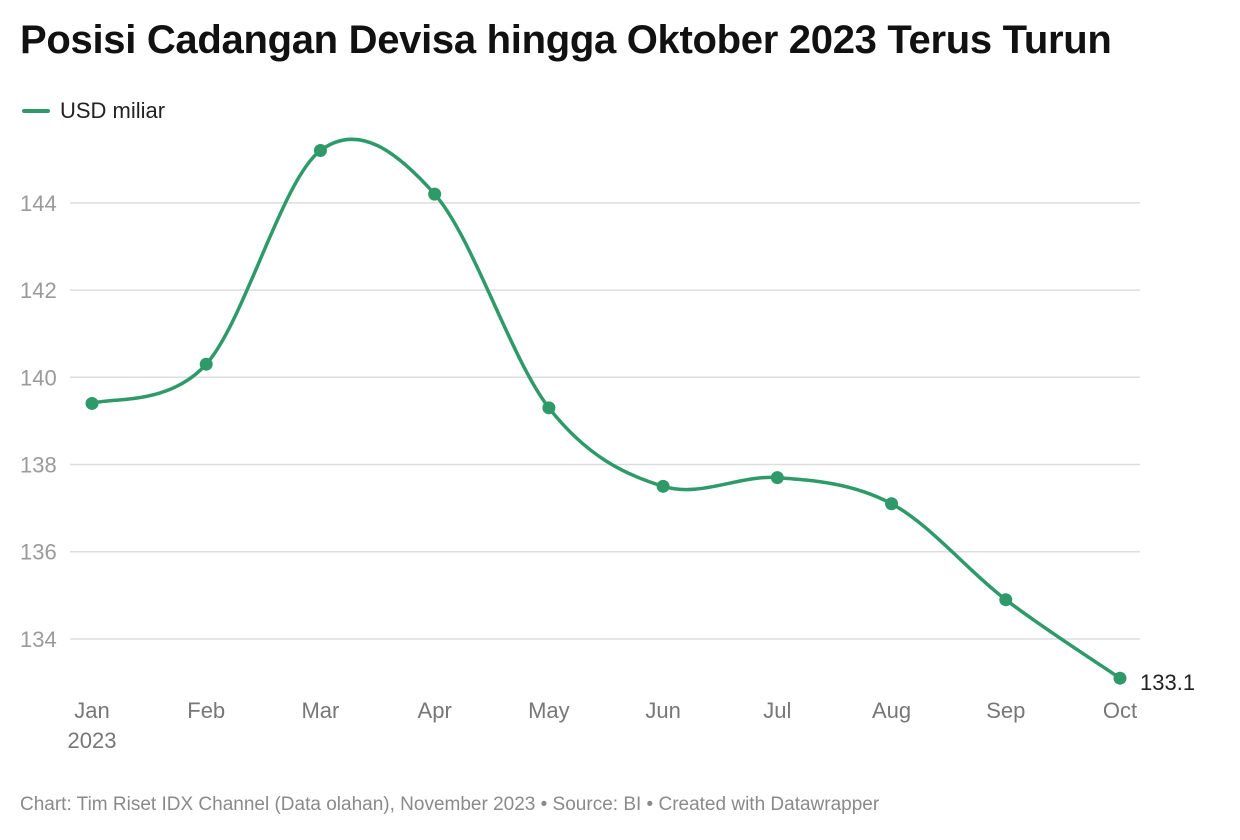 The width and height of the screenshot is (1240, 840). I want to click on data-point-jul, so click(777, 478).